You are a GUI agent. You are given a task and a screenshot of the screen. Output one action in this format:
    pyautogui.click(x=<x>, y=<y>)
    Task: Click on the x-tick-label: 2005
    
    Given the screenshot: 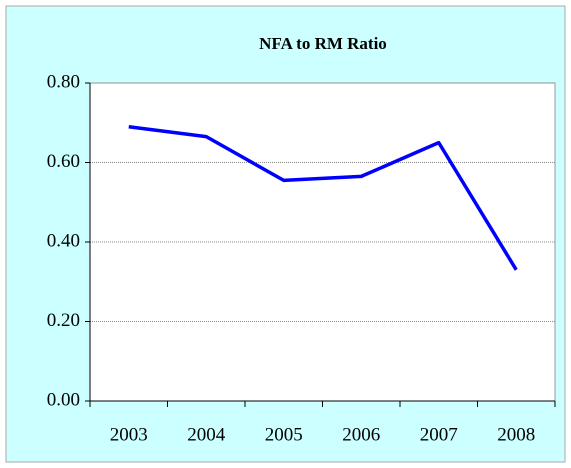 What is the action you would take?
    pyautogui.click(x=284, y=434)
    